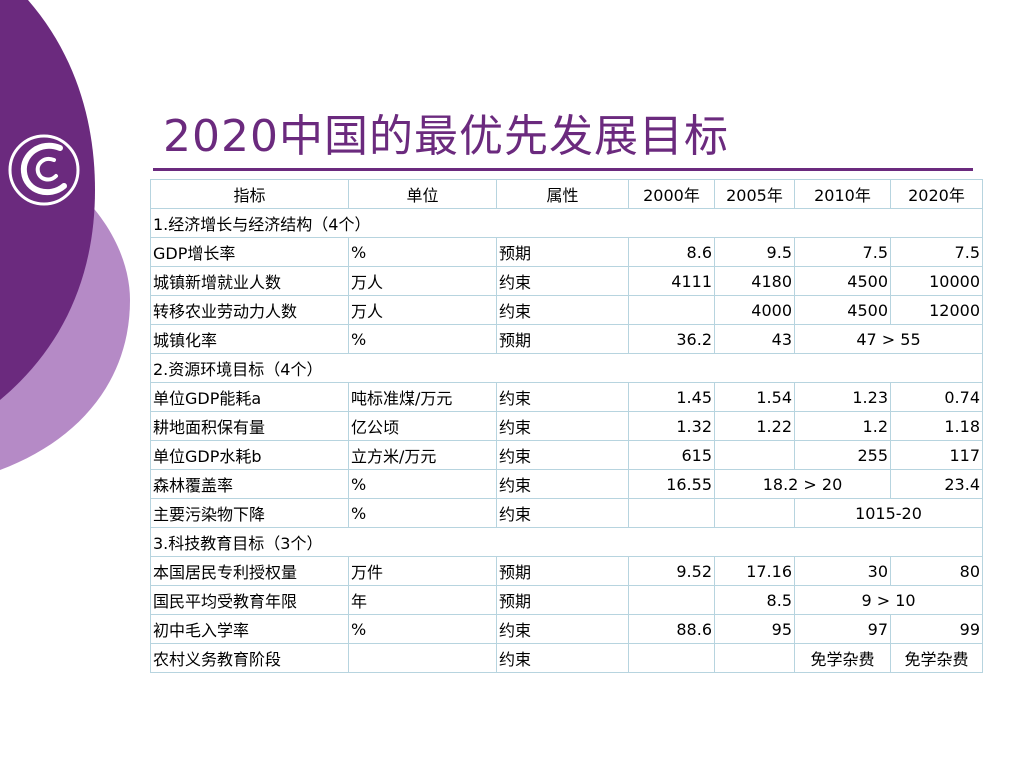  I want to click on cell-y2010: 7.5, so click(842, 252).